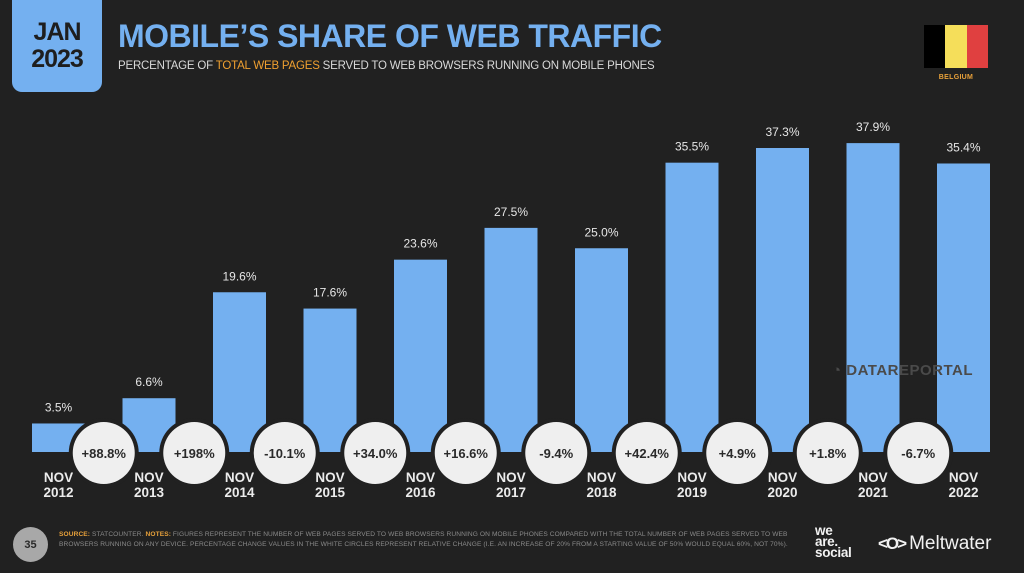 This screenshot has height=573, width=1024. I want to click on change-label: +16.6%, so click(466, 453).